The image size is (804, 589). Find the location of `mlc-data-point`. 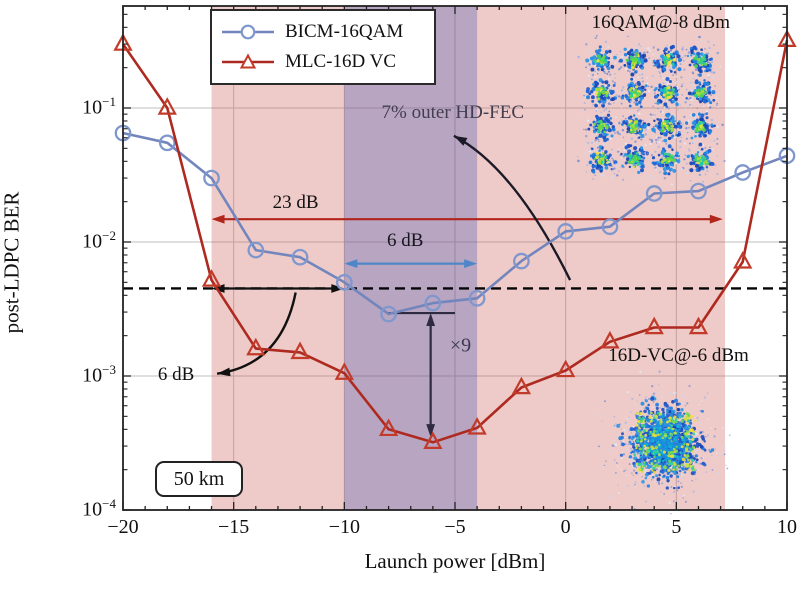

mlc-data-point is located at coordinates (256, 346).